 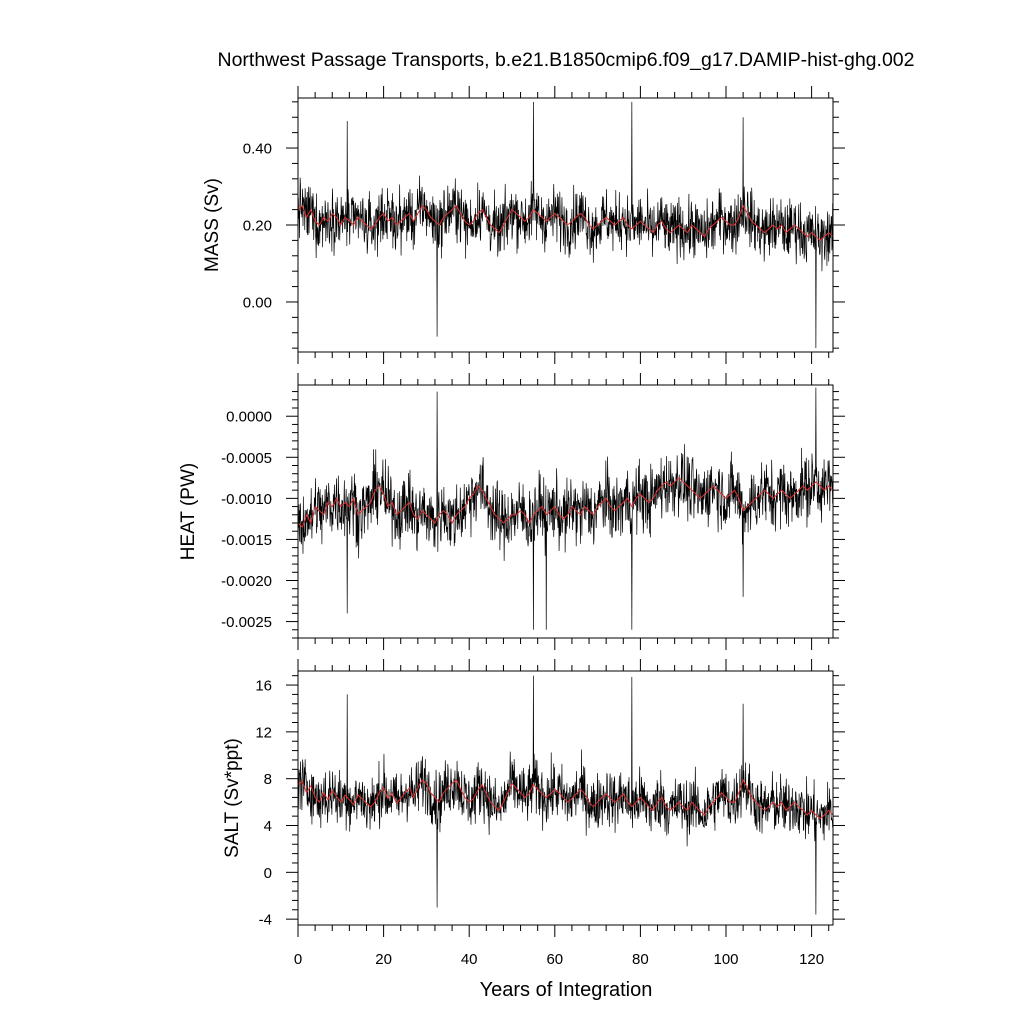 I want to click on salt-smoothed-series-line, so click(x=565, y=799).